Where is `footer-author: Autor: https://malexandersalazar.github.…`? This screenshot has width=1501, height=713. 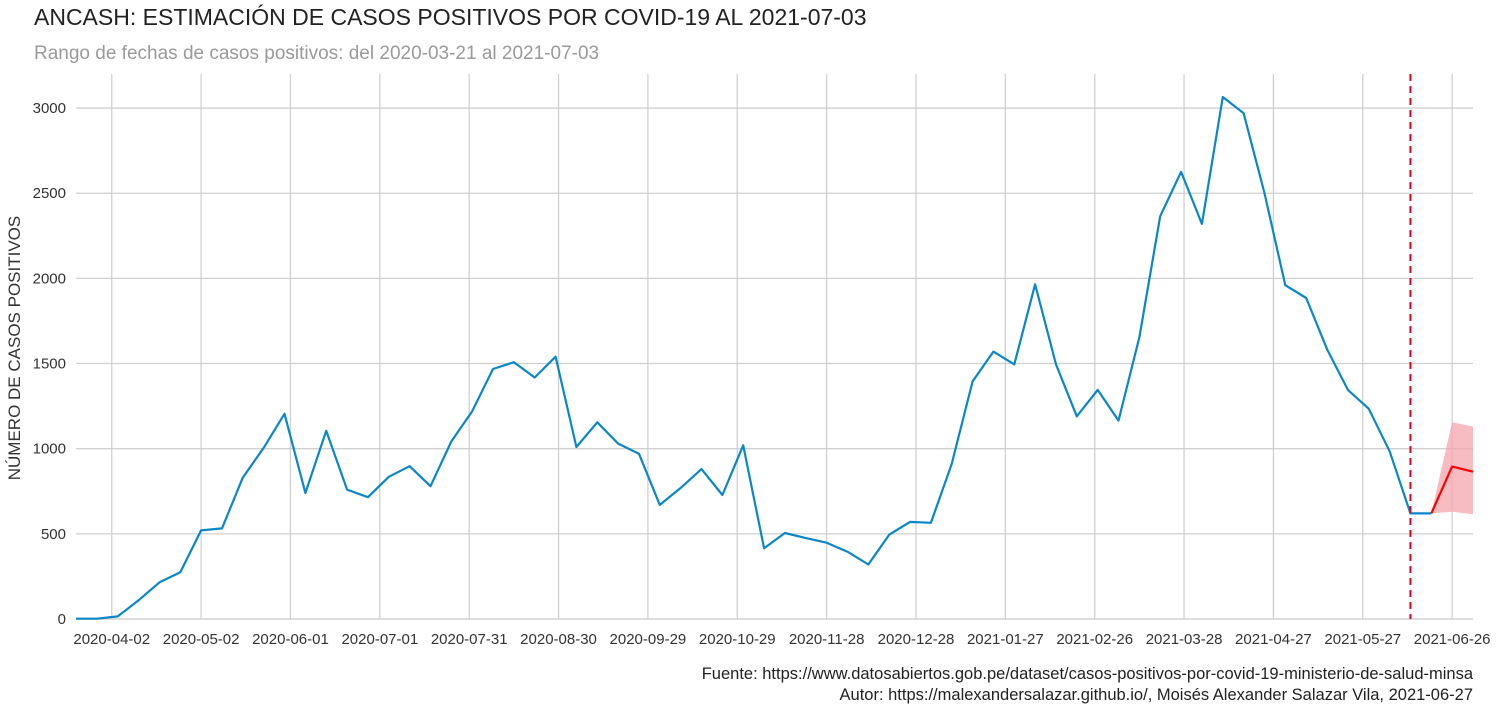
footer-author: Autor: https://malexandersalazar.github.… is located at coordinates (1156, 695).